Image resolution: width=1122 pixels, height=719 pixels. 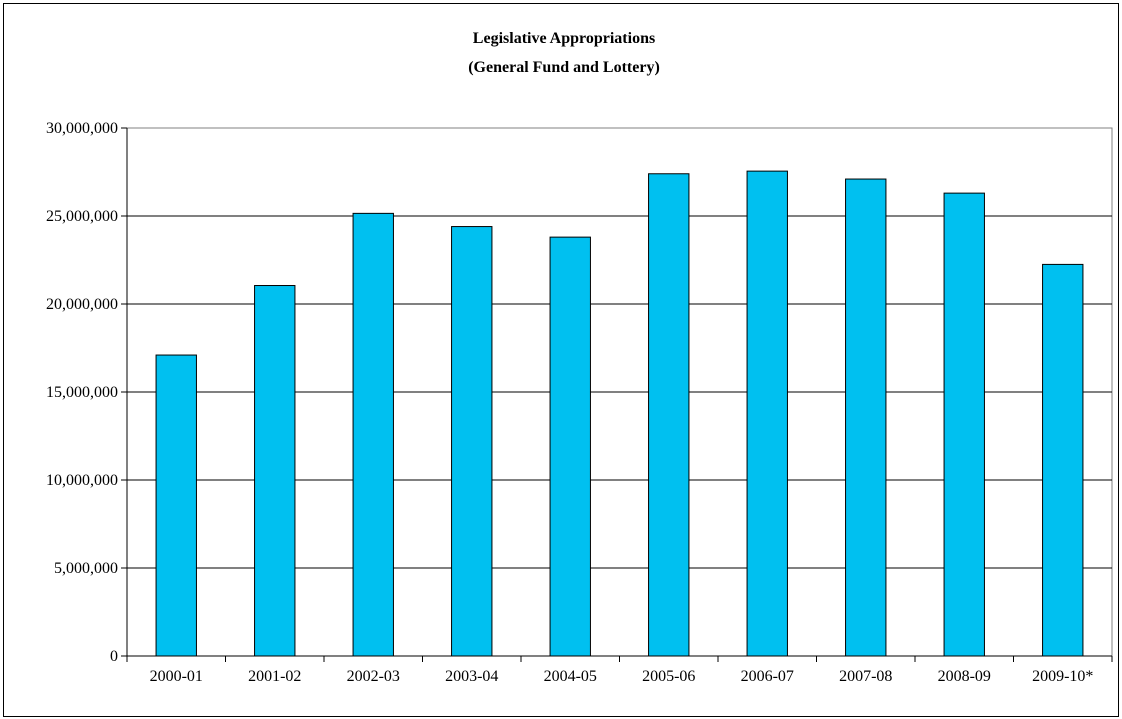 What do you see at coordinates (82, 128) in the screenshot?
I see `y-tick-label: 30,000,000` at bounding box center [82, 128].